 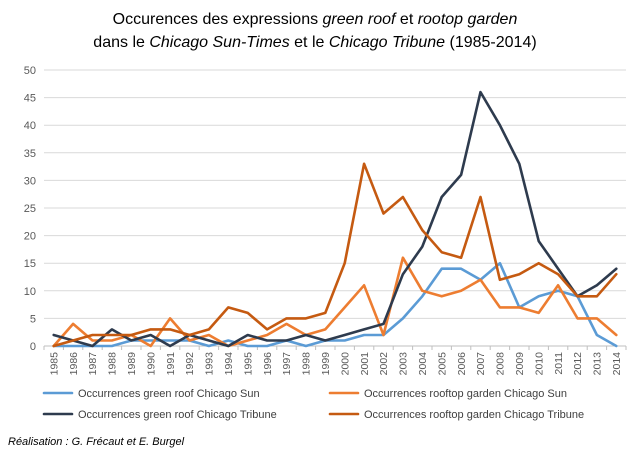 What do you see at coordinates (33, 319) in the screenshot?
I see `y-tick-label: 5` at bounding box center [33, 319].